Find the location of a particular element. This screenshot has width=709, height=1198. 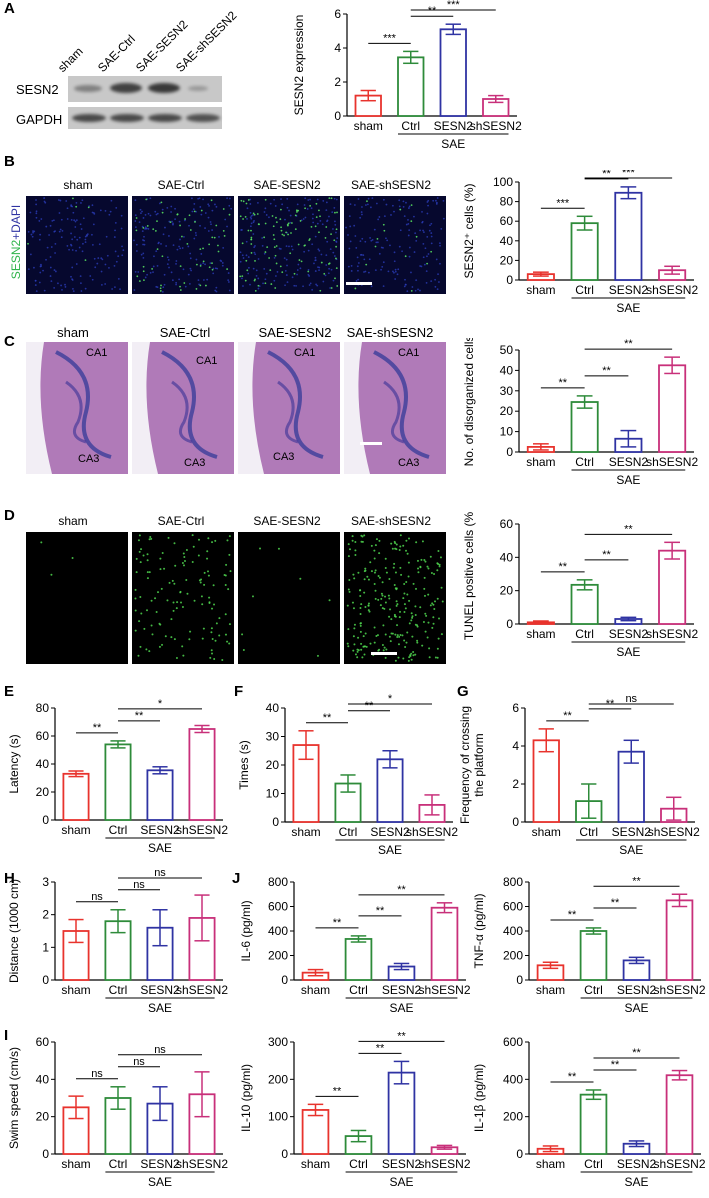

image-label: SAE-SESN2 is located at coordinates (295, 332).